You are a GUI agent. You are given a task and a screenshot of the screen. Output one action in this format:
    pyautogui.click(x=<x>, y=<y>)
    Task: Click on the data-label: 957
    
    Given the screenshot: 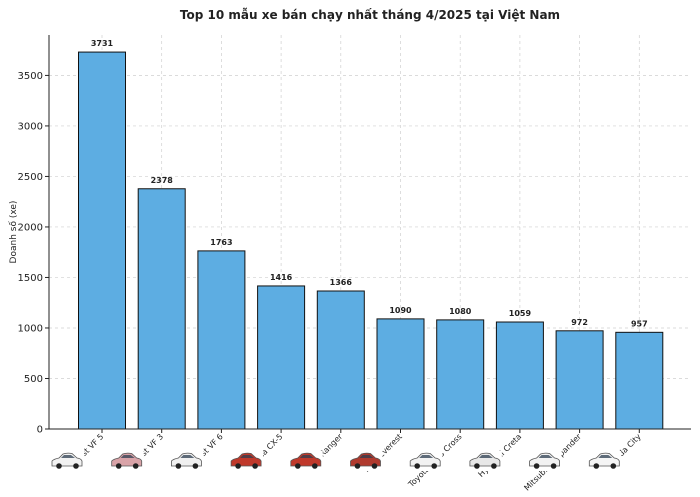 What is the action you would take?
    pyautogui.click(x=639, y=323)
    